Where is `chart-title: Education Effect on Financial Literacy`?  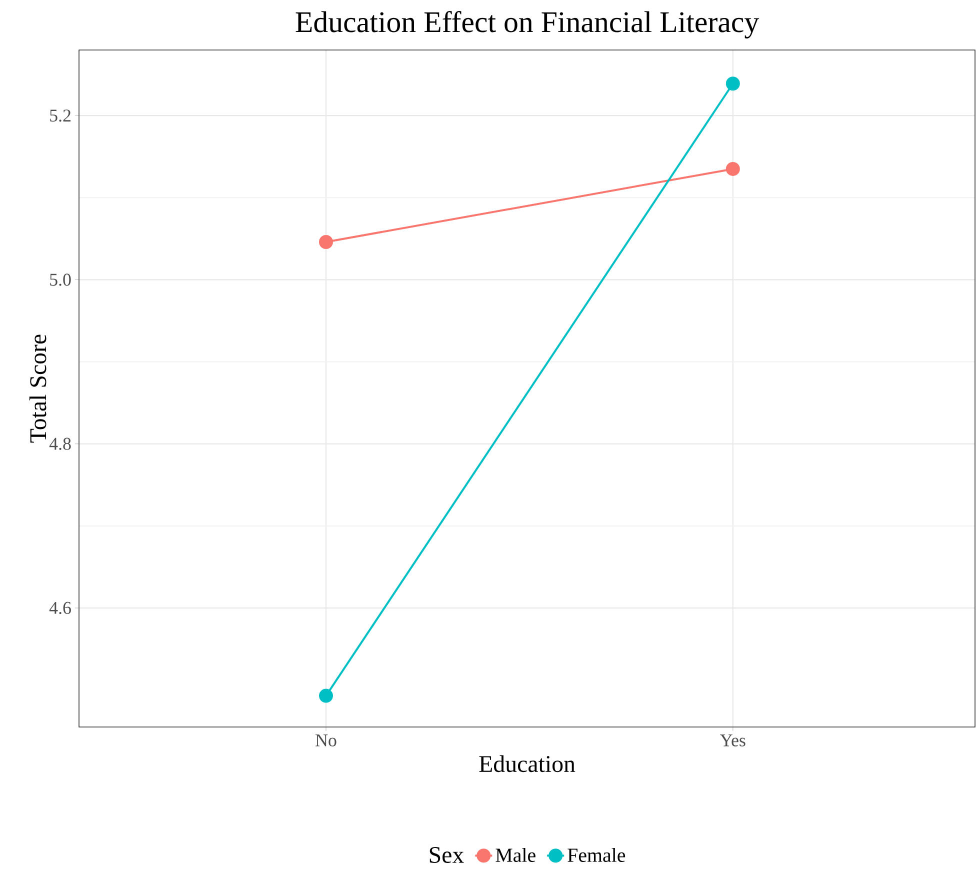 chart-title: Education Effect on Financial Literacy is located at coordinates (528, 24).